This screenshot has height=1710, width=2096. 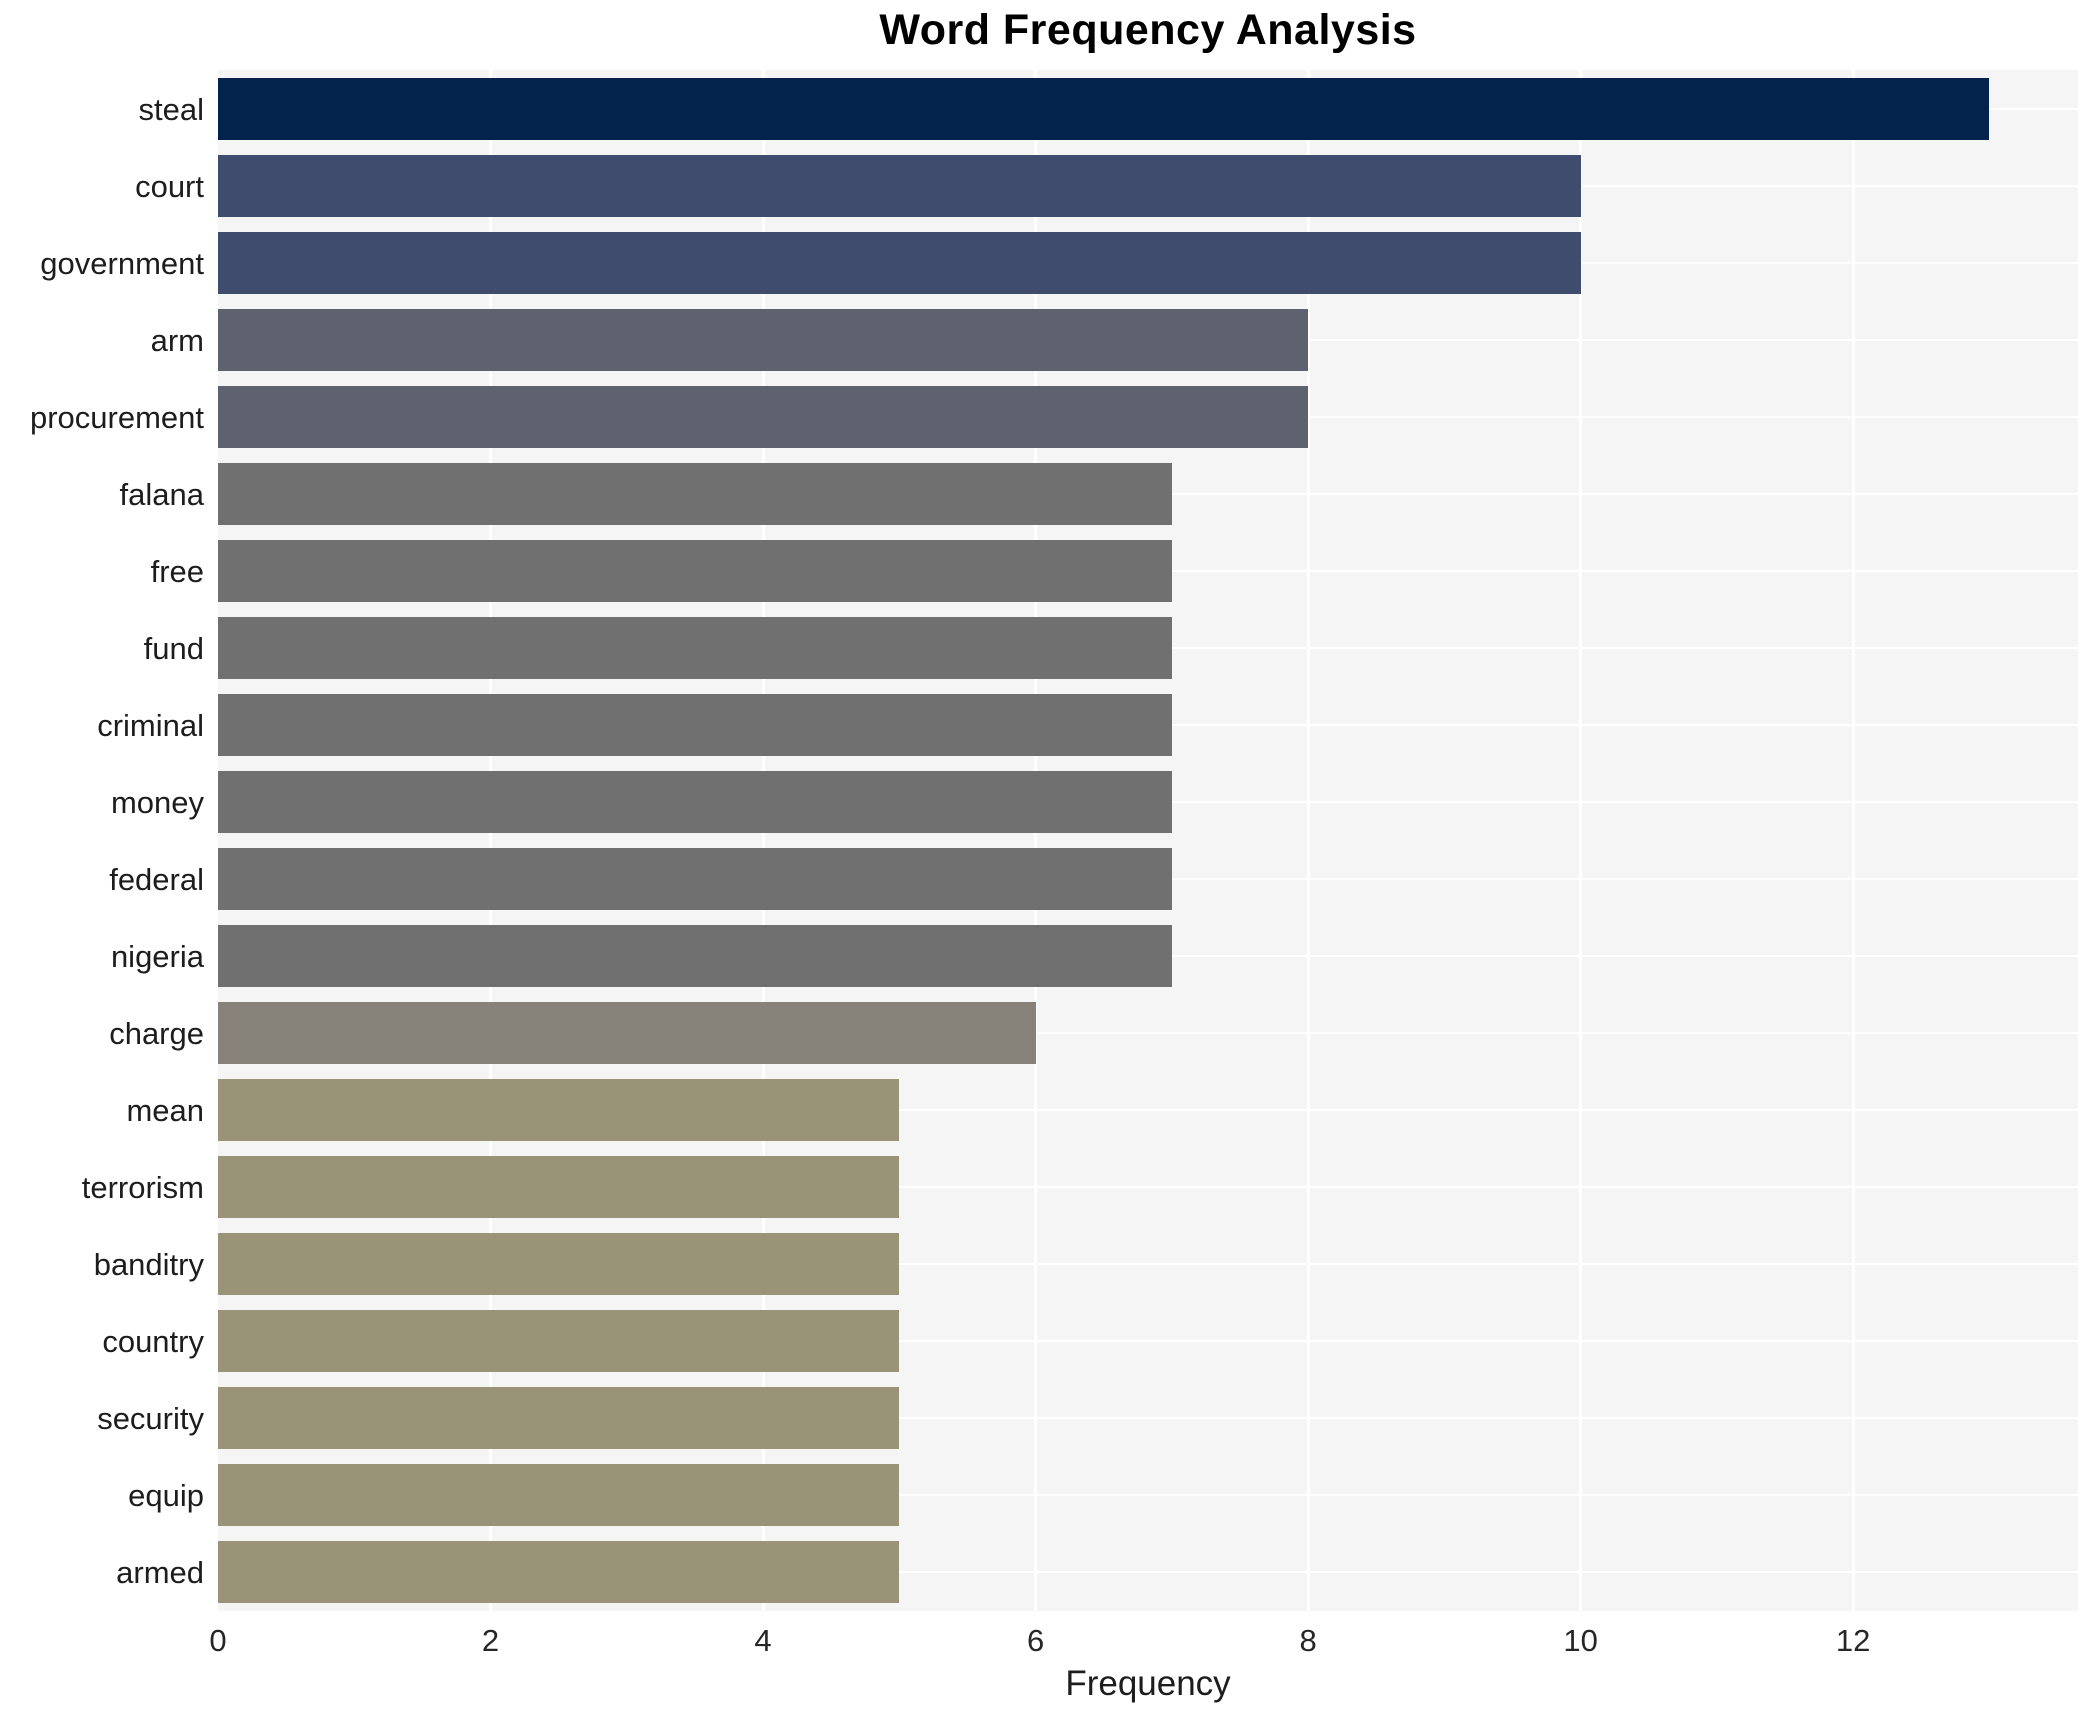 What do you see at coordinates (116, 417) in the screenshot?
I see `y-label-procurement: procurement` at bounding box center [116, 417].